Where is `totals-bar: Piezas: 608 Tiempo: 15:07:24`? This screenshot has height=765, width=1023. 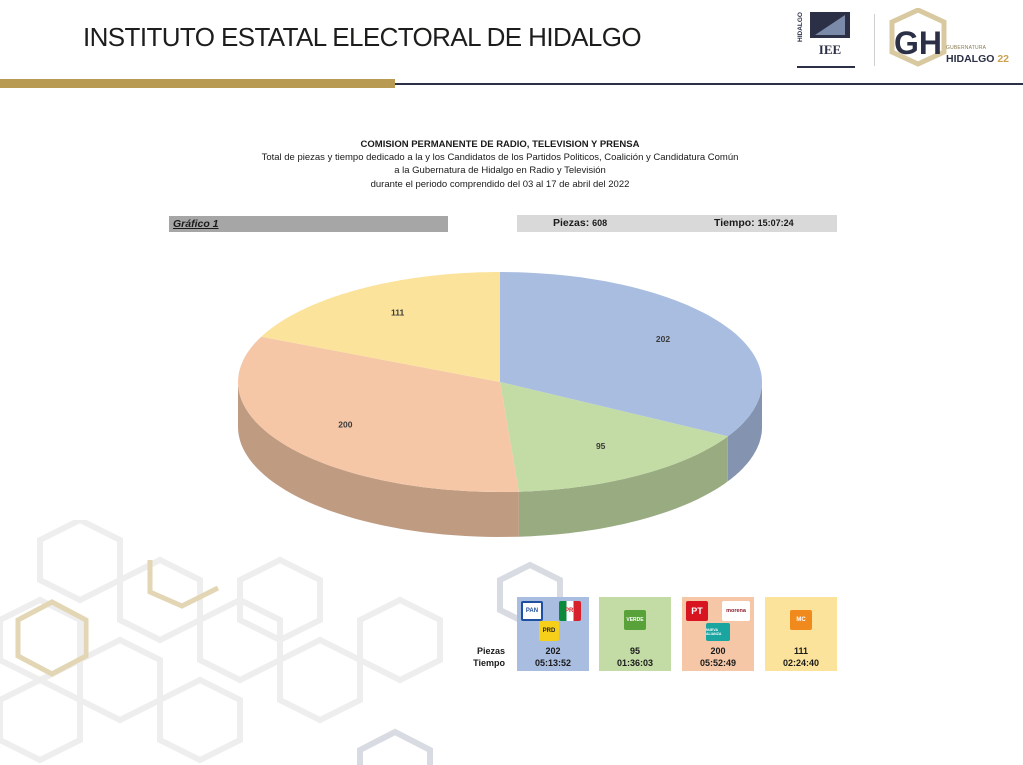
totals-bar: Piezas: 608 Tiempo: 15:07:24 is located at coordinates (677, 223).